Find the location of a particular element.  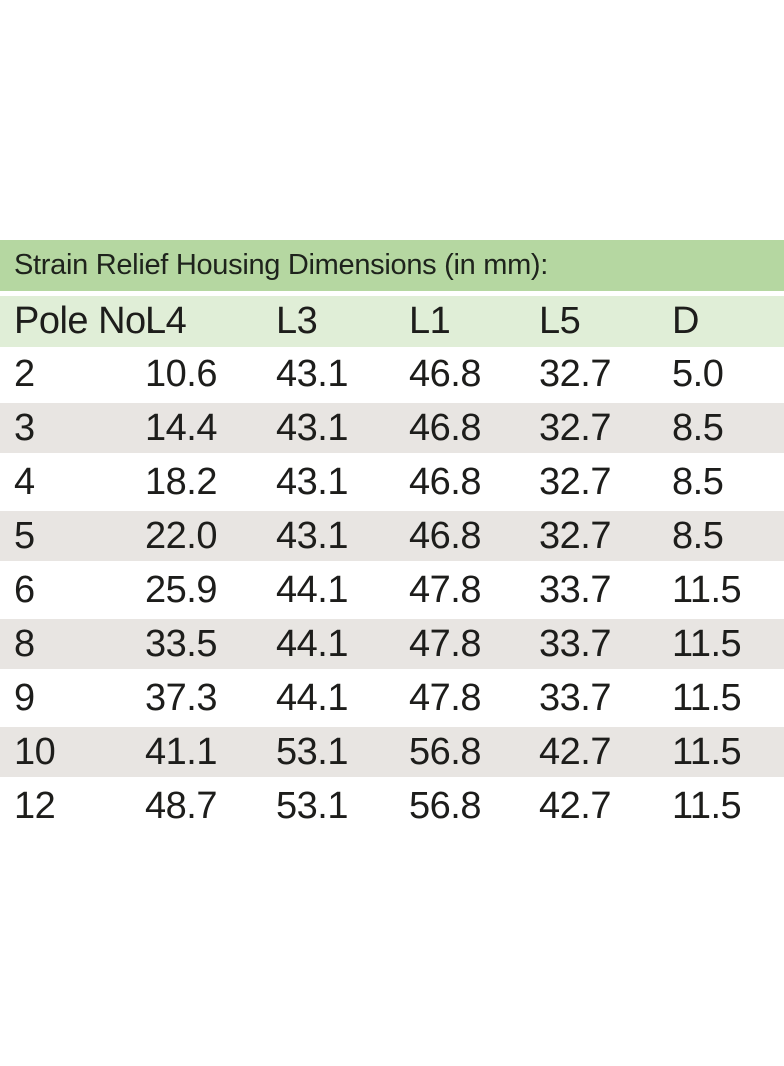

header-cell-l4: L4 is located at coordinates (166, 321).